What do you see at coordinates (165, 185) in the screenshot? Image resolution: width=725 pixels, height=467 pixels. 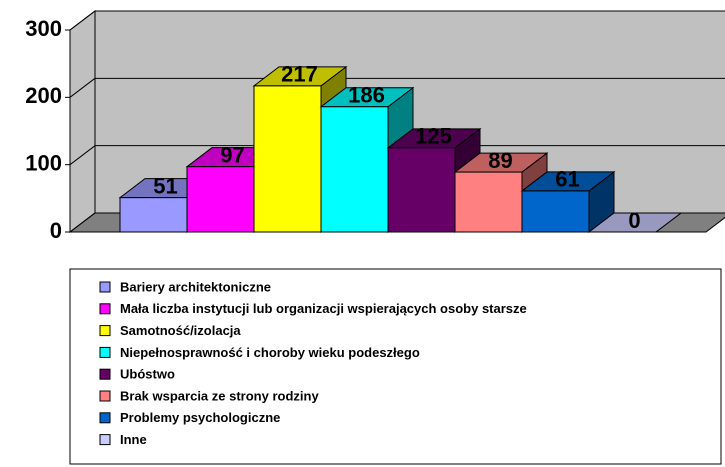 I see `value-label: 51` at bounding box center [165, 185].